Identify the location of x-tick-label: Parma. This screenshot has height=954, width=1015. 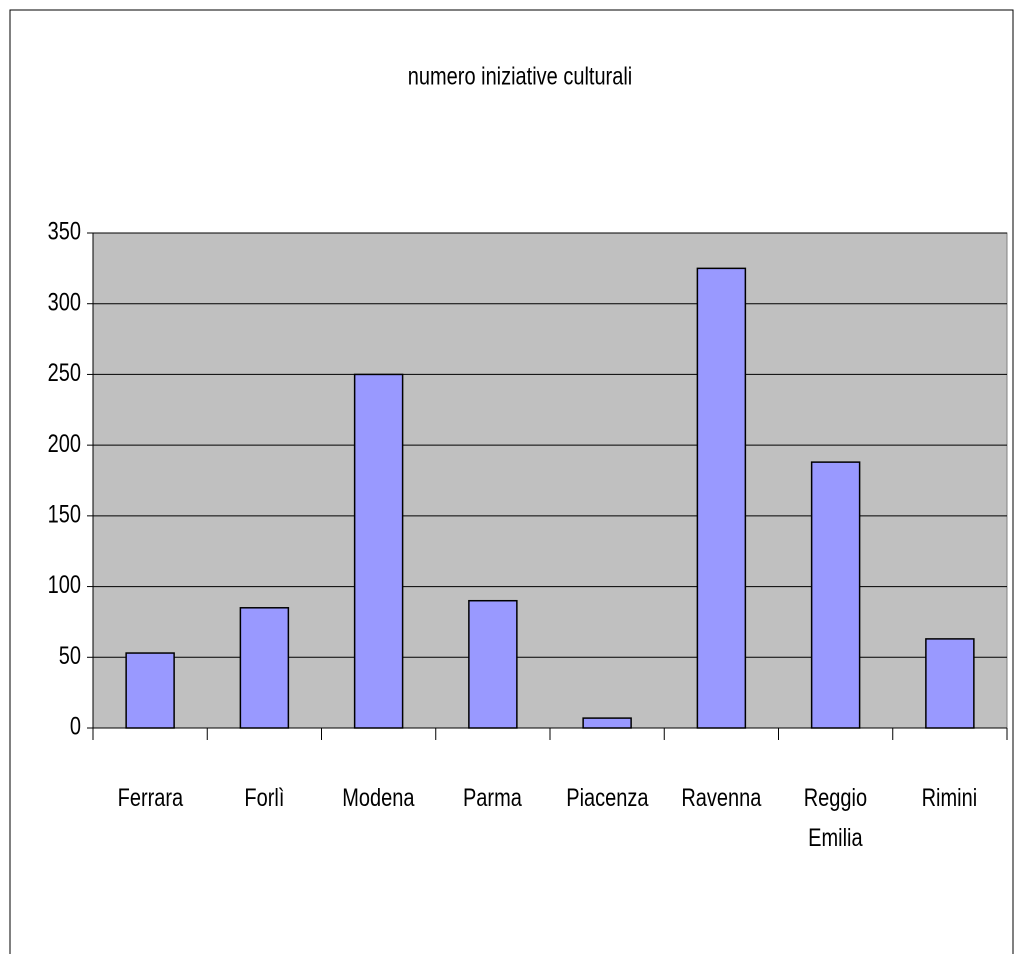
(493, 798).